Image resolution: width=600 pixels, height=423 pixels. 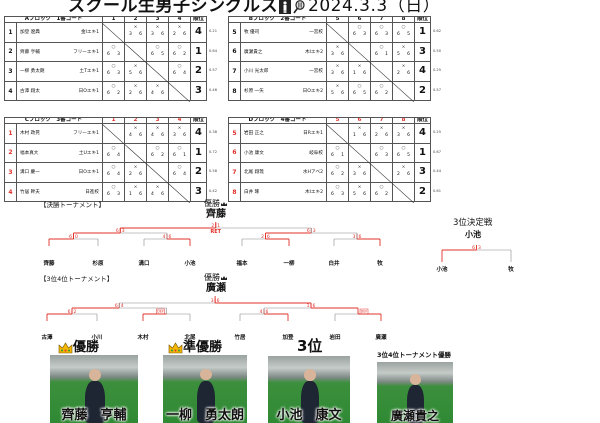 What do you see at coordinates (49, 263) in the screenshot?
I see `player-name: 齊藤` at bounding box center [49, 263].